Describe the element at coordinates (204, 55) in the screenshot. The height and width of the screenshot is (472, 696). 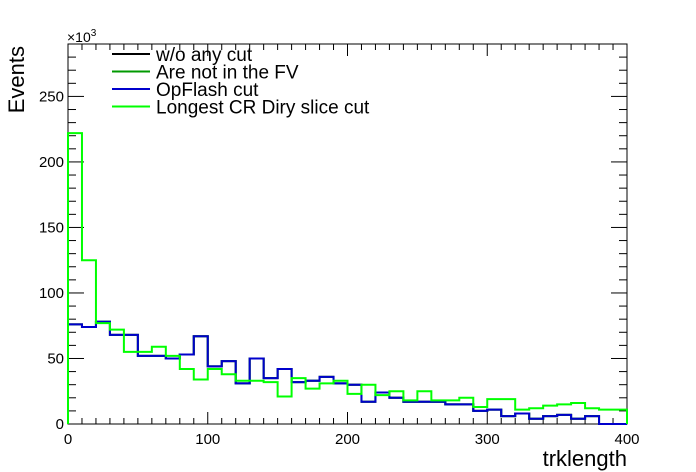
I see `legend-entry-0: w/o any cut` at that location.